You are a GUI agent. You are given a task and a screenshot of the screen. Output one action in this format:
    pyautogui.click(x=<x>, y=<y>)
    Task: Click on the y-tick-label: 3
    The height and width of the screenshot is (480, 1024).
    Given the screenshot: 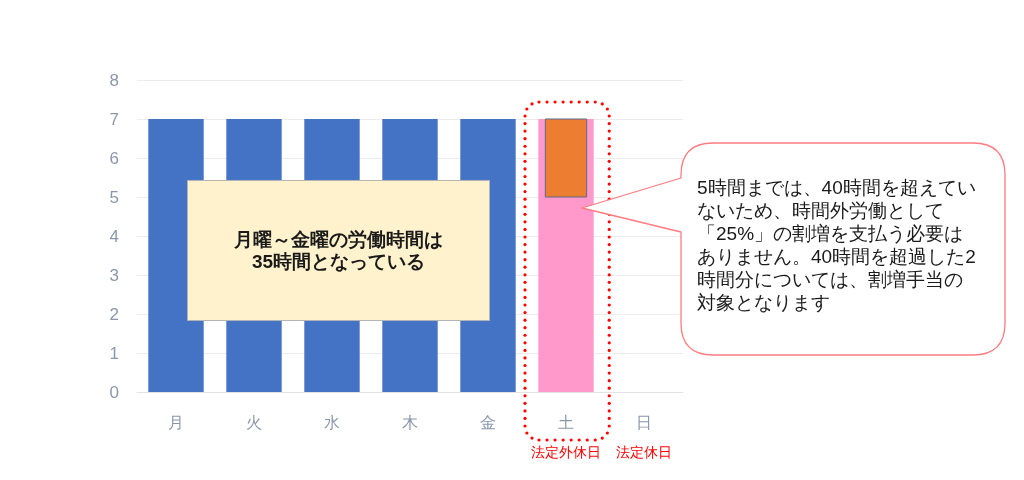 What is the action you would take?
    pyautogui.click(x=114, y=275)
    